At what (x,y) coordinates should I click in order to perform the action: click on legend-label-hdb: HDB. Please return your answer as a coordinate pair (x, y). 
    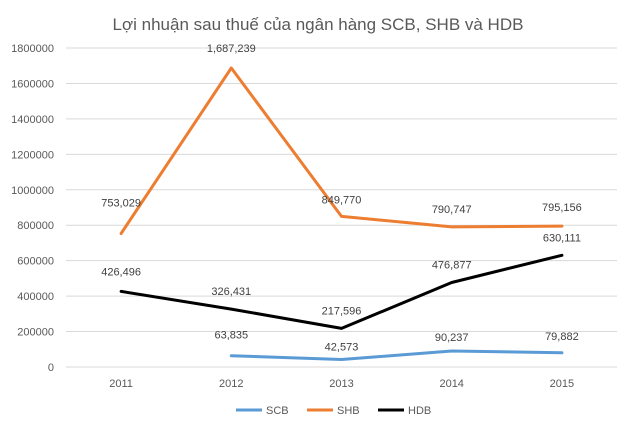
    Looking at the image, I should click on (419, 411).